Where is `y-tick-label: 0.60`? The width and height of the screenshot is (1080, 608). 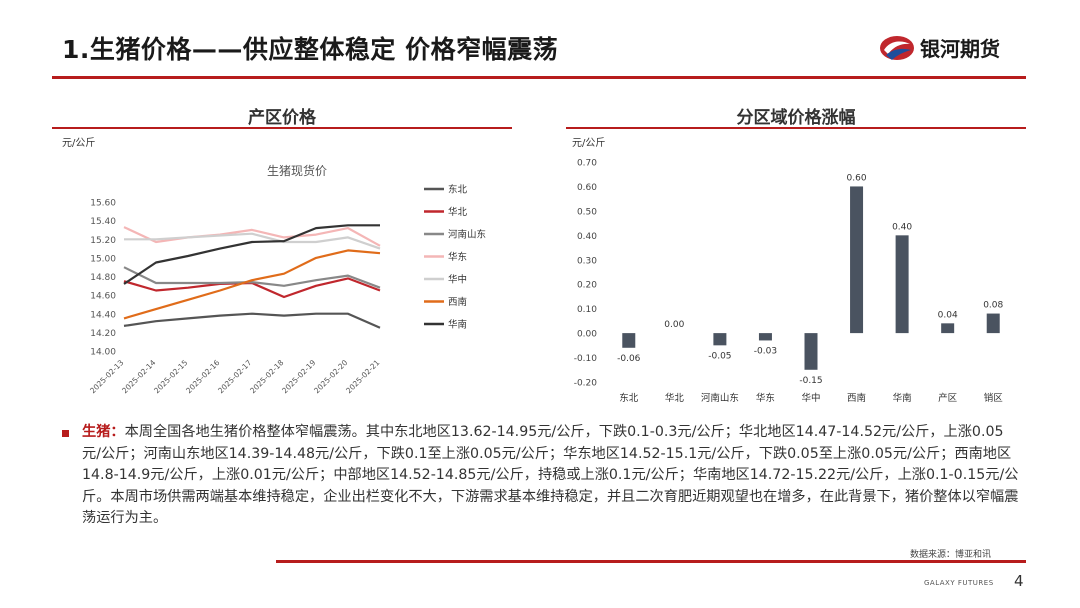 y-tick-label: 0.60 is located at coordinates (587, 188).